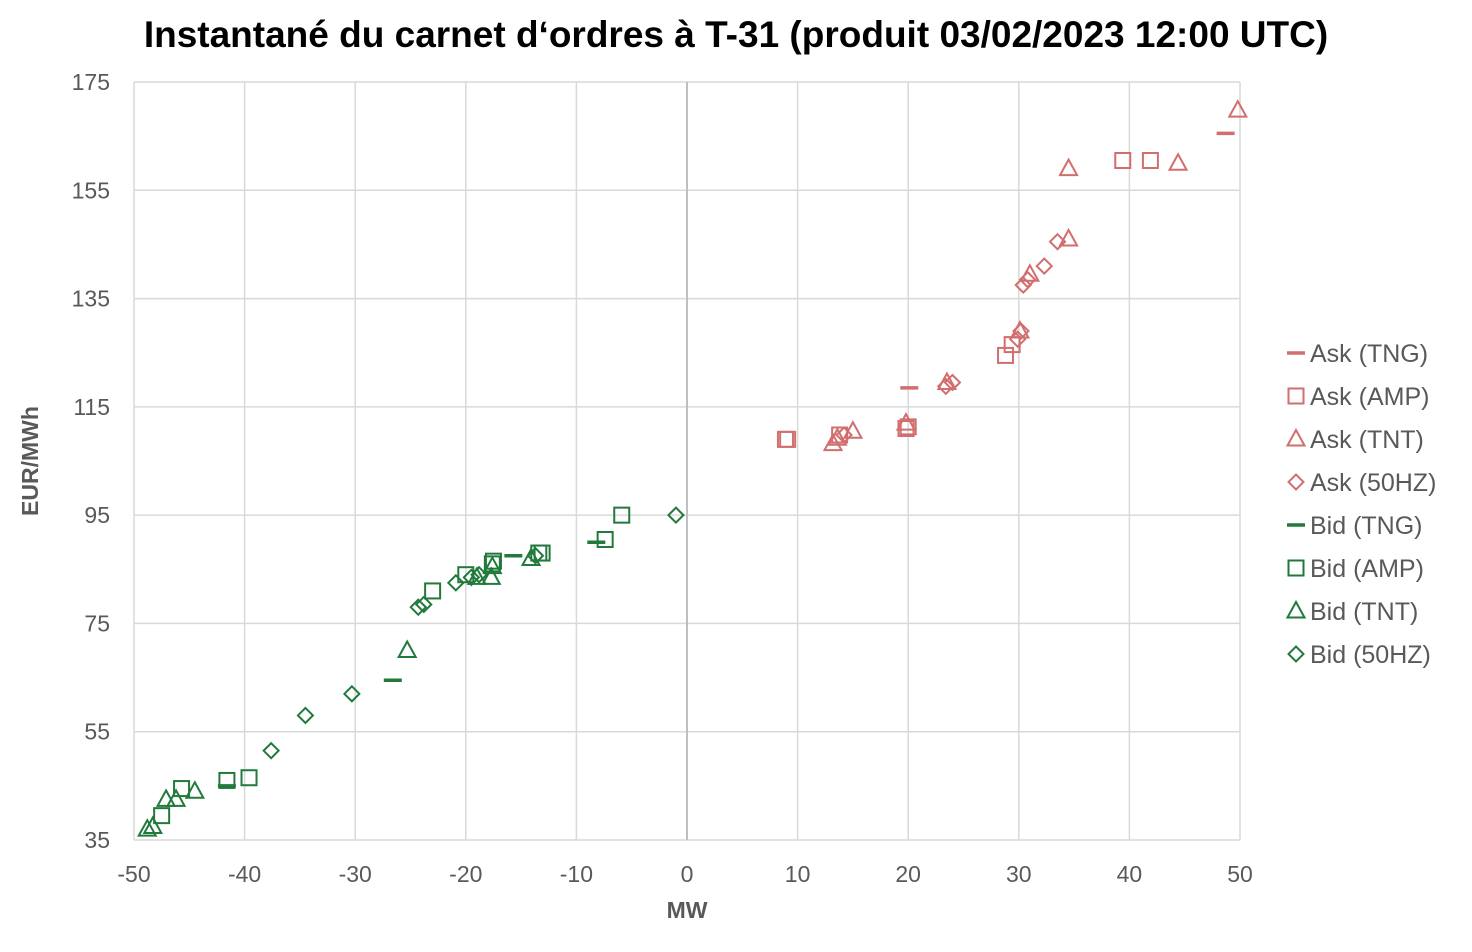  What do you see at coordinates (91, 461) in the screenshot?
I see `y-tick-labels: 35 55 75 95 115 135 155 175` at bounding box center [91, 461].